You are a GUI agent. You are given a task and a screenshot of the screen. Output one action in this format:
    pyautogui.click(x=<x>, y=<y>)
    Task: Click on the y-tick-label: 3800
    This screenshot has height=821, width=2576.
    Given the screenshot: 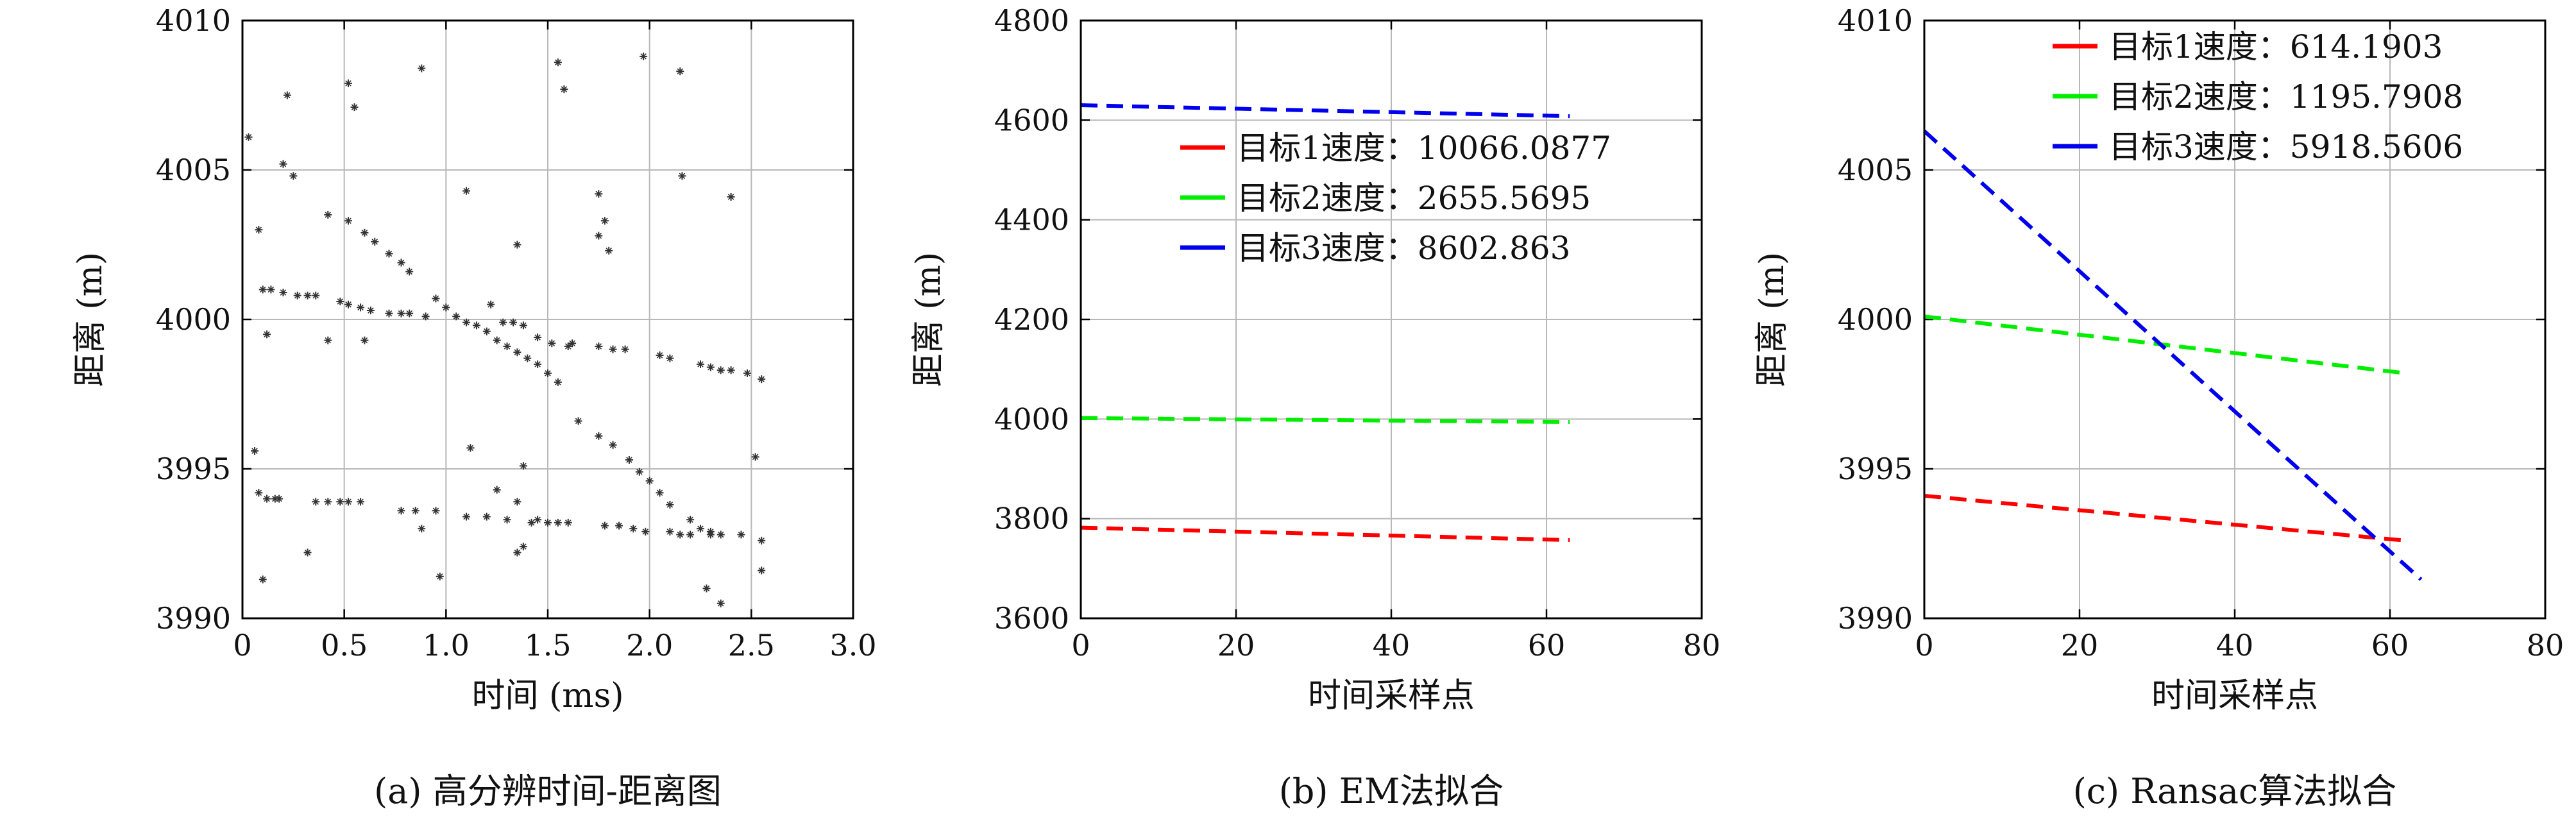 What is the action you would take?
    pyautogui.click(x=1031, y=519)
    